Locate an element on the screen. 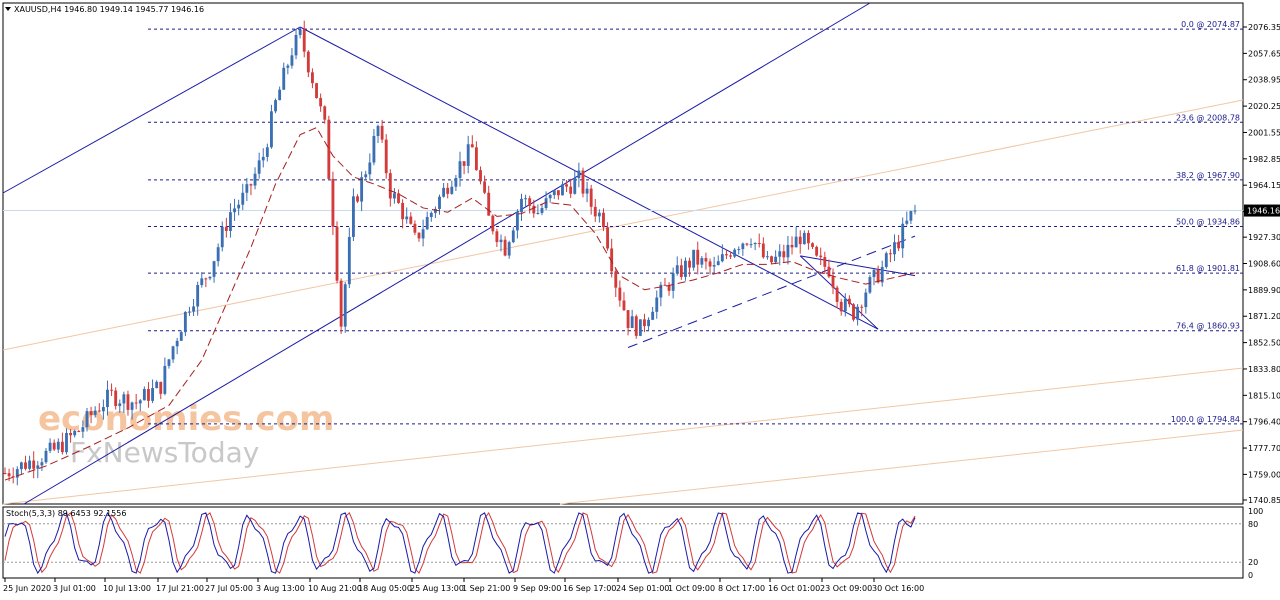 This screenshot has width=1280, height=600. x-tick-label: 16 Sep 17:00 is located at coordinates (589, 588).